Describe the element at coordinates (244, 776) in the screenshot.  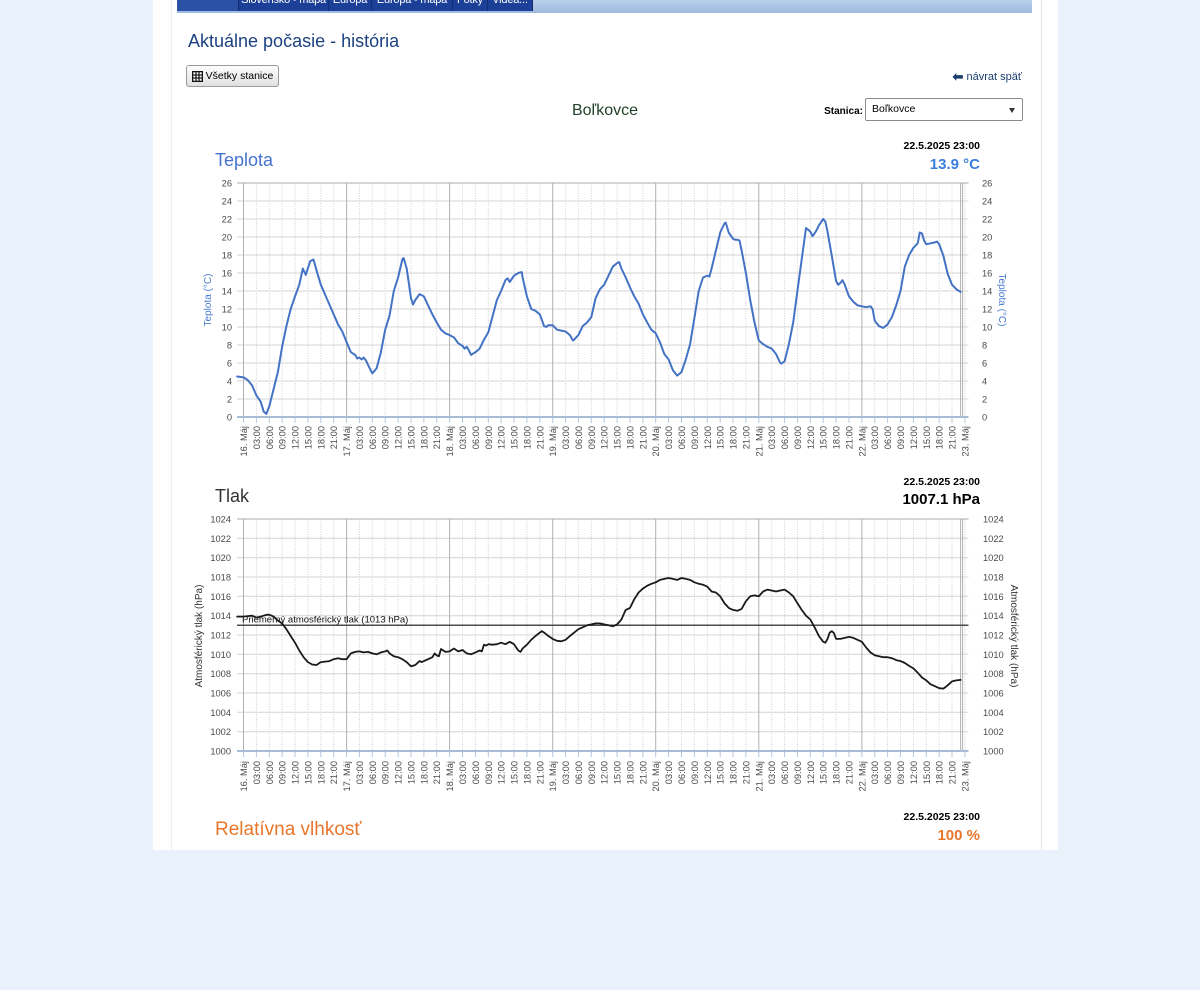
I see `svg-text: 16. Máj` at that location.